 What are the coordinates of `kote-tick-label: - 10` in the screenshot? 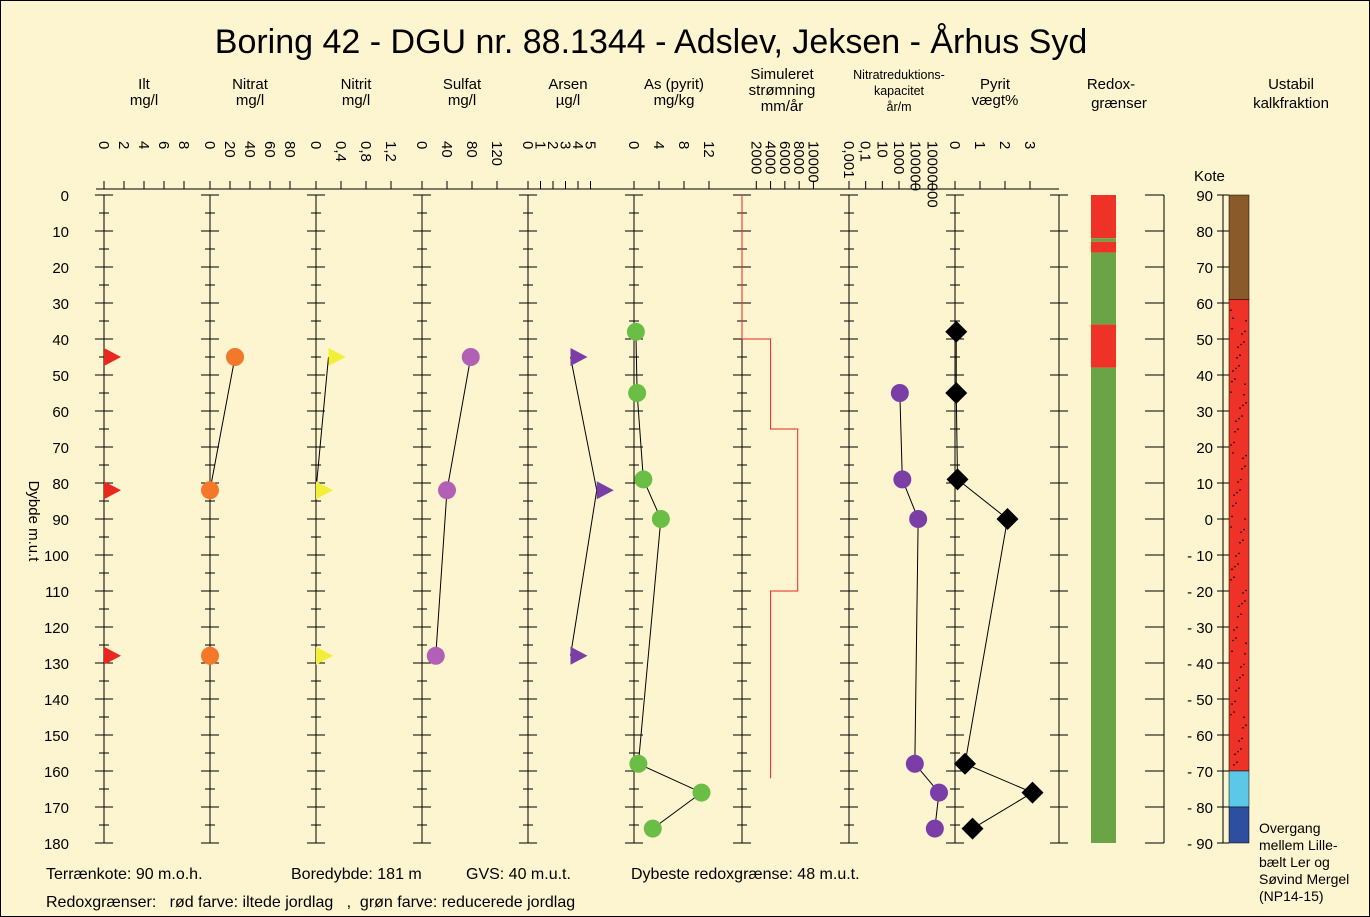 It's located at (1200, 556).